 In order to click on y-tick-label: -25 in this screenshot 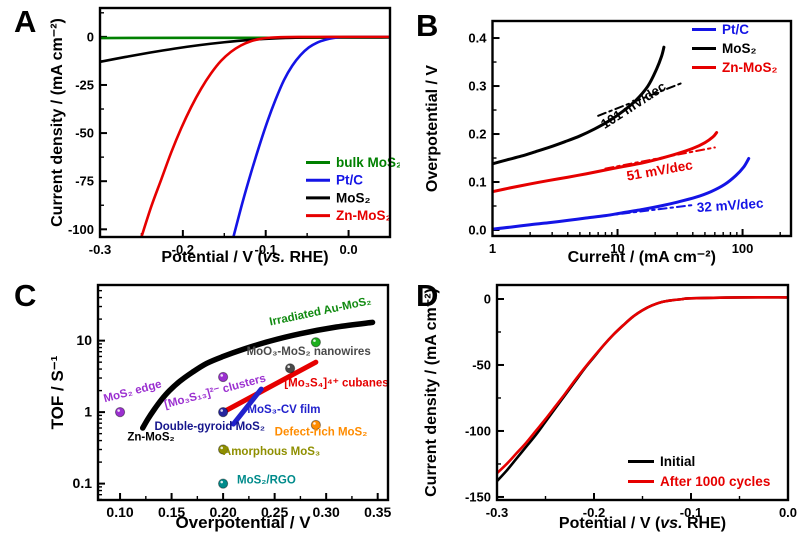, I will do `click(84, 84)`.